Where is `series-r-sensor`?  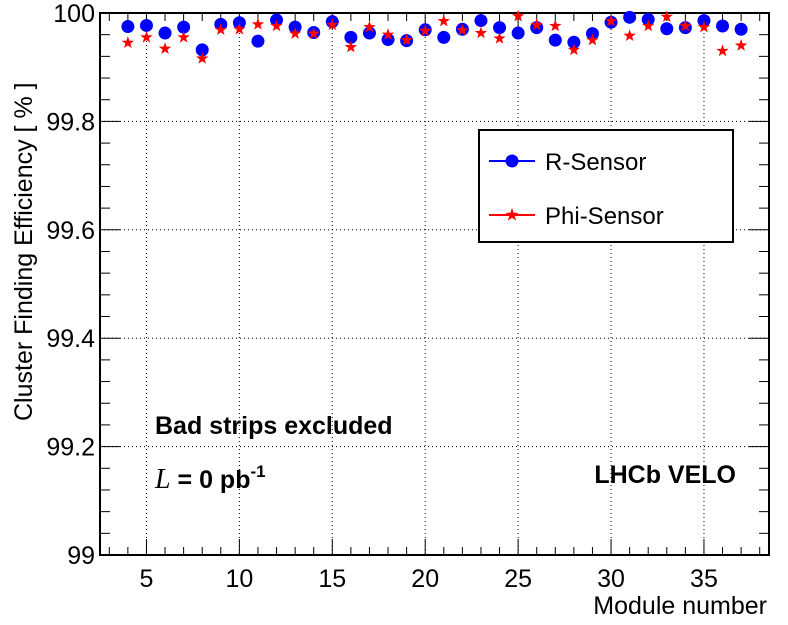
series-r-sensor is located at coordinates (434, 33).